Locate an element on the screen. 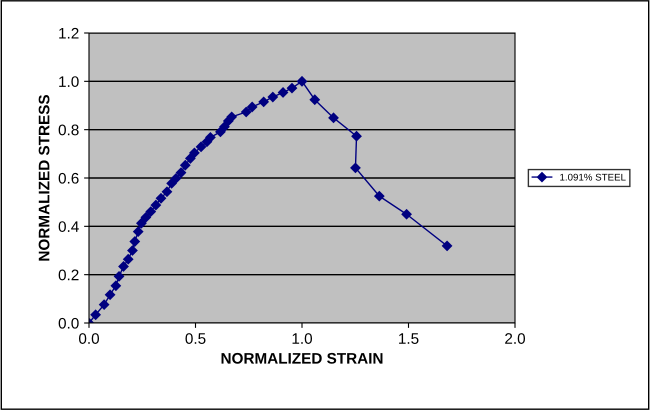  x-tick-label: 1.0 is located at coordinates (302, 338).